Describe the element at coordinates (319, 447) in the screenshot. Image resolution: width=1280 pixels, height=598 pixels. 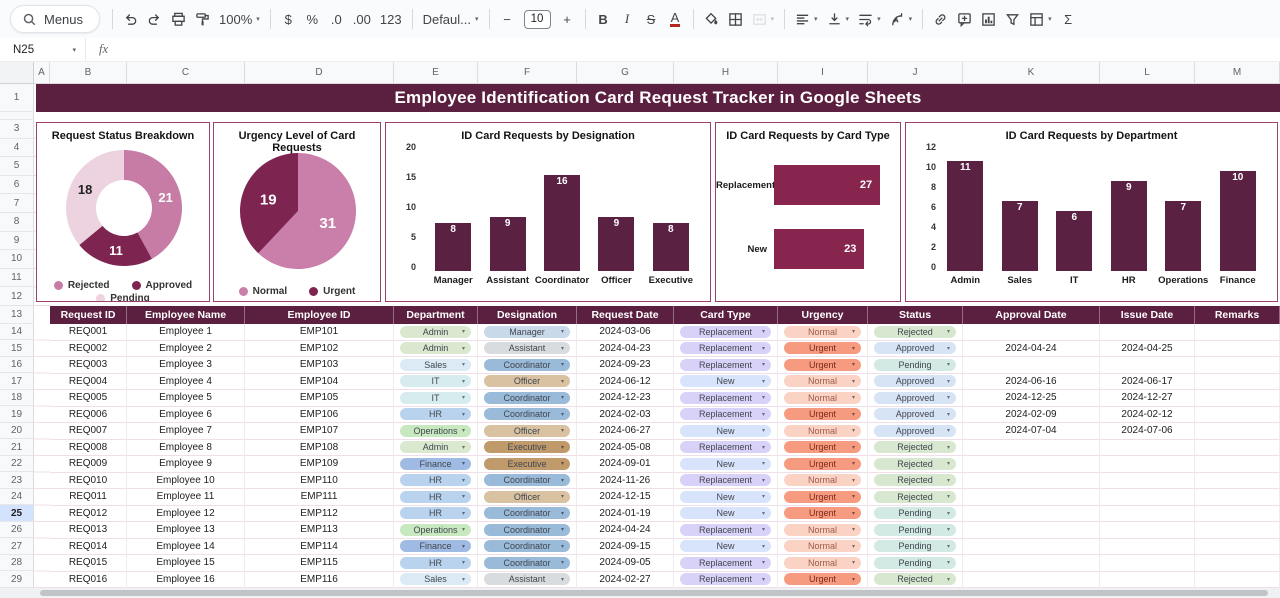
I see `cell-employee-id: EMP108` at that location.